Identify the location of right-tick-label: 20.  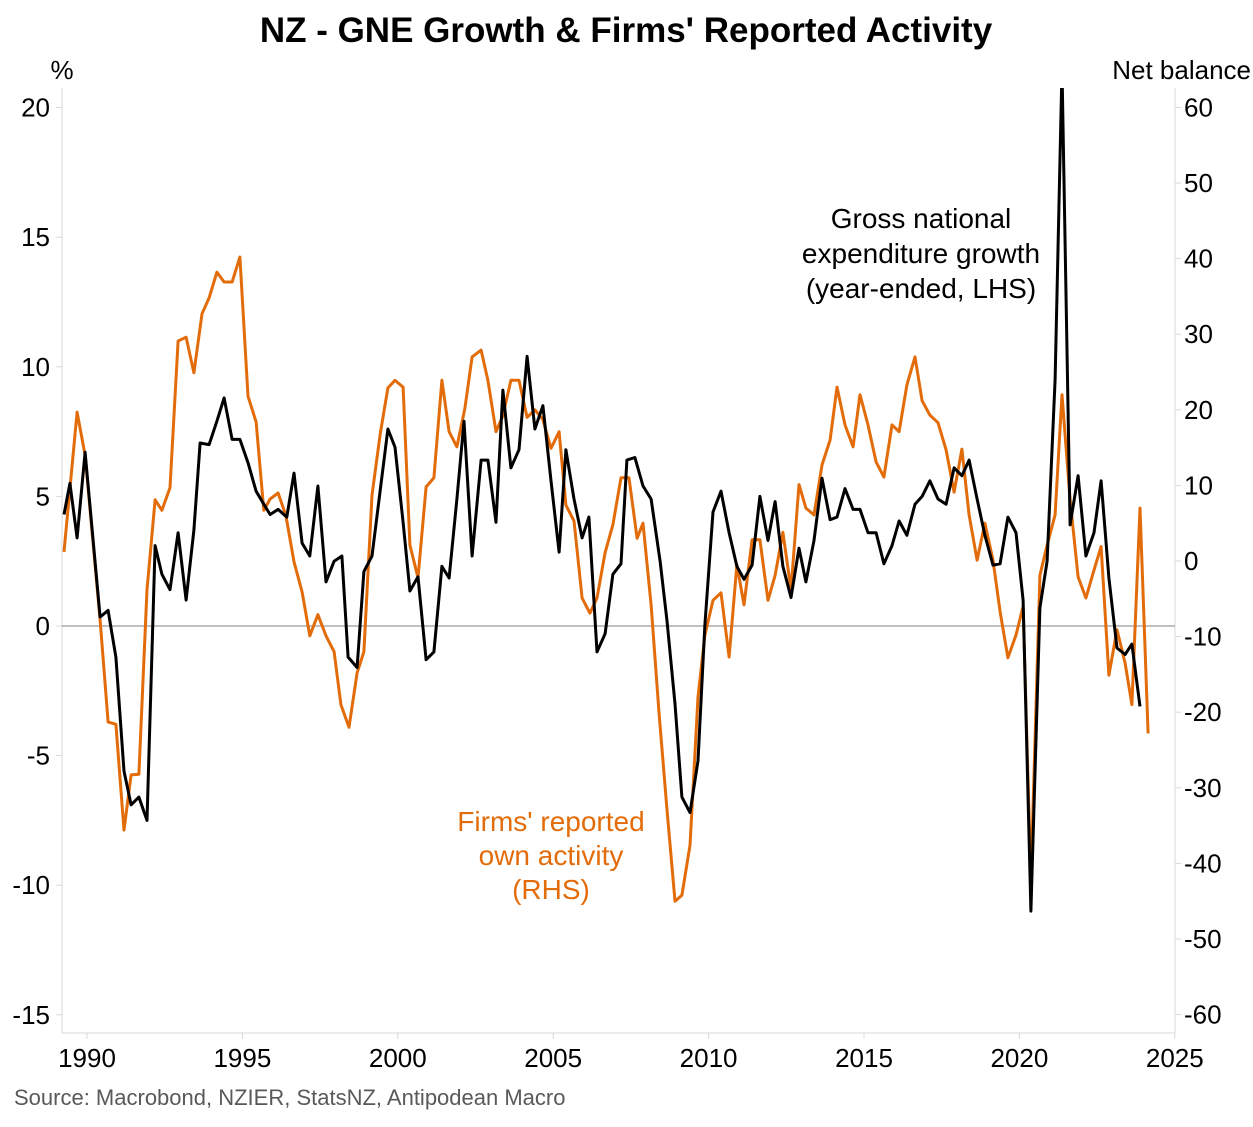
(1198, 410).